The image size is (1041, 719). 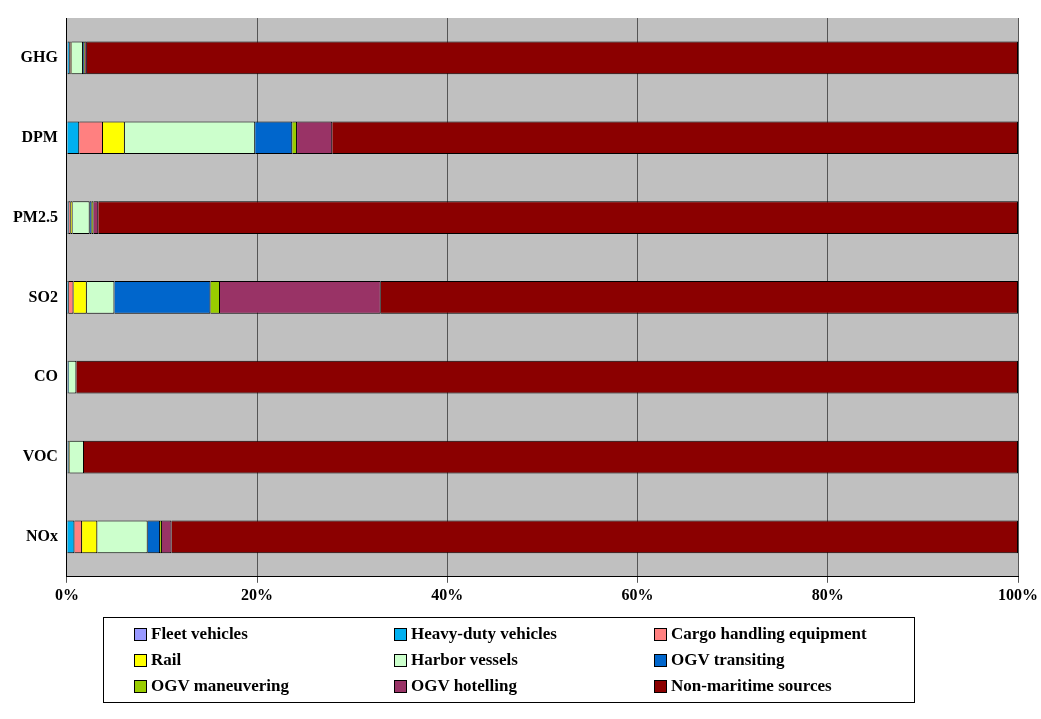 What do you see at coordinates (43, 296) in the screenshot?
I see `y-tick-label: SO2` at bounding box center [43, 296].